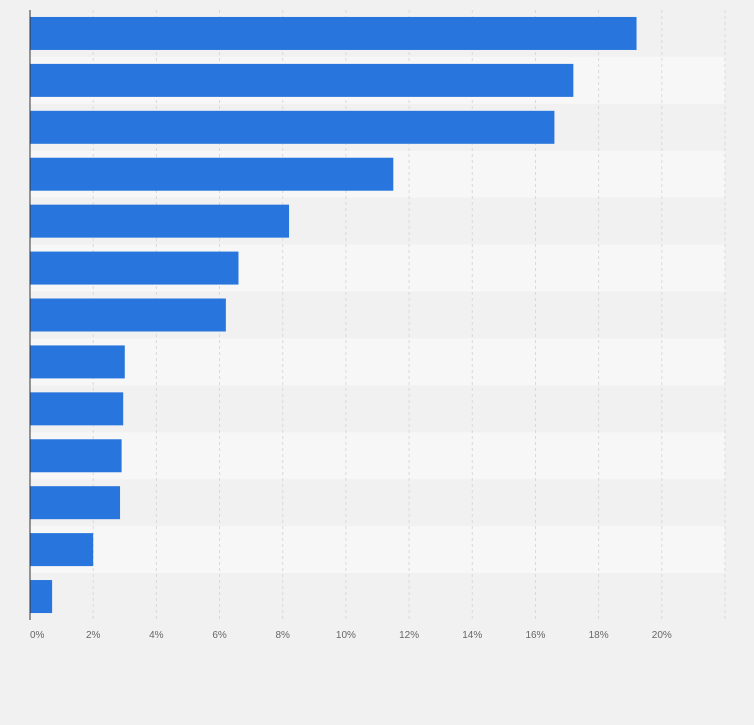 The height and width of the screenshot is (725, 754). Describe the element at coordinates (156, 635) in the screenshot. I see `x-tick-label: 4%` at that location.